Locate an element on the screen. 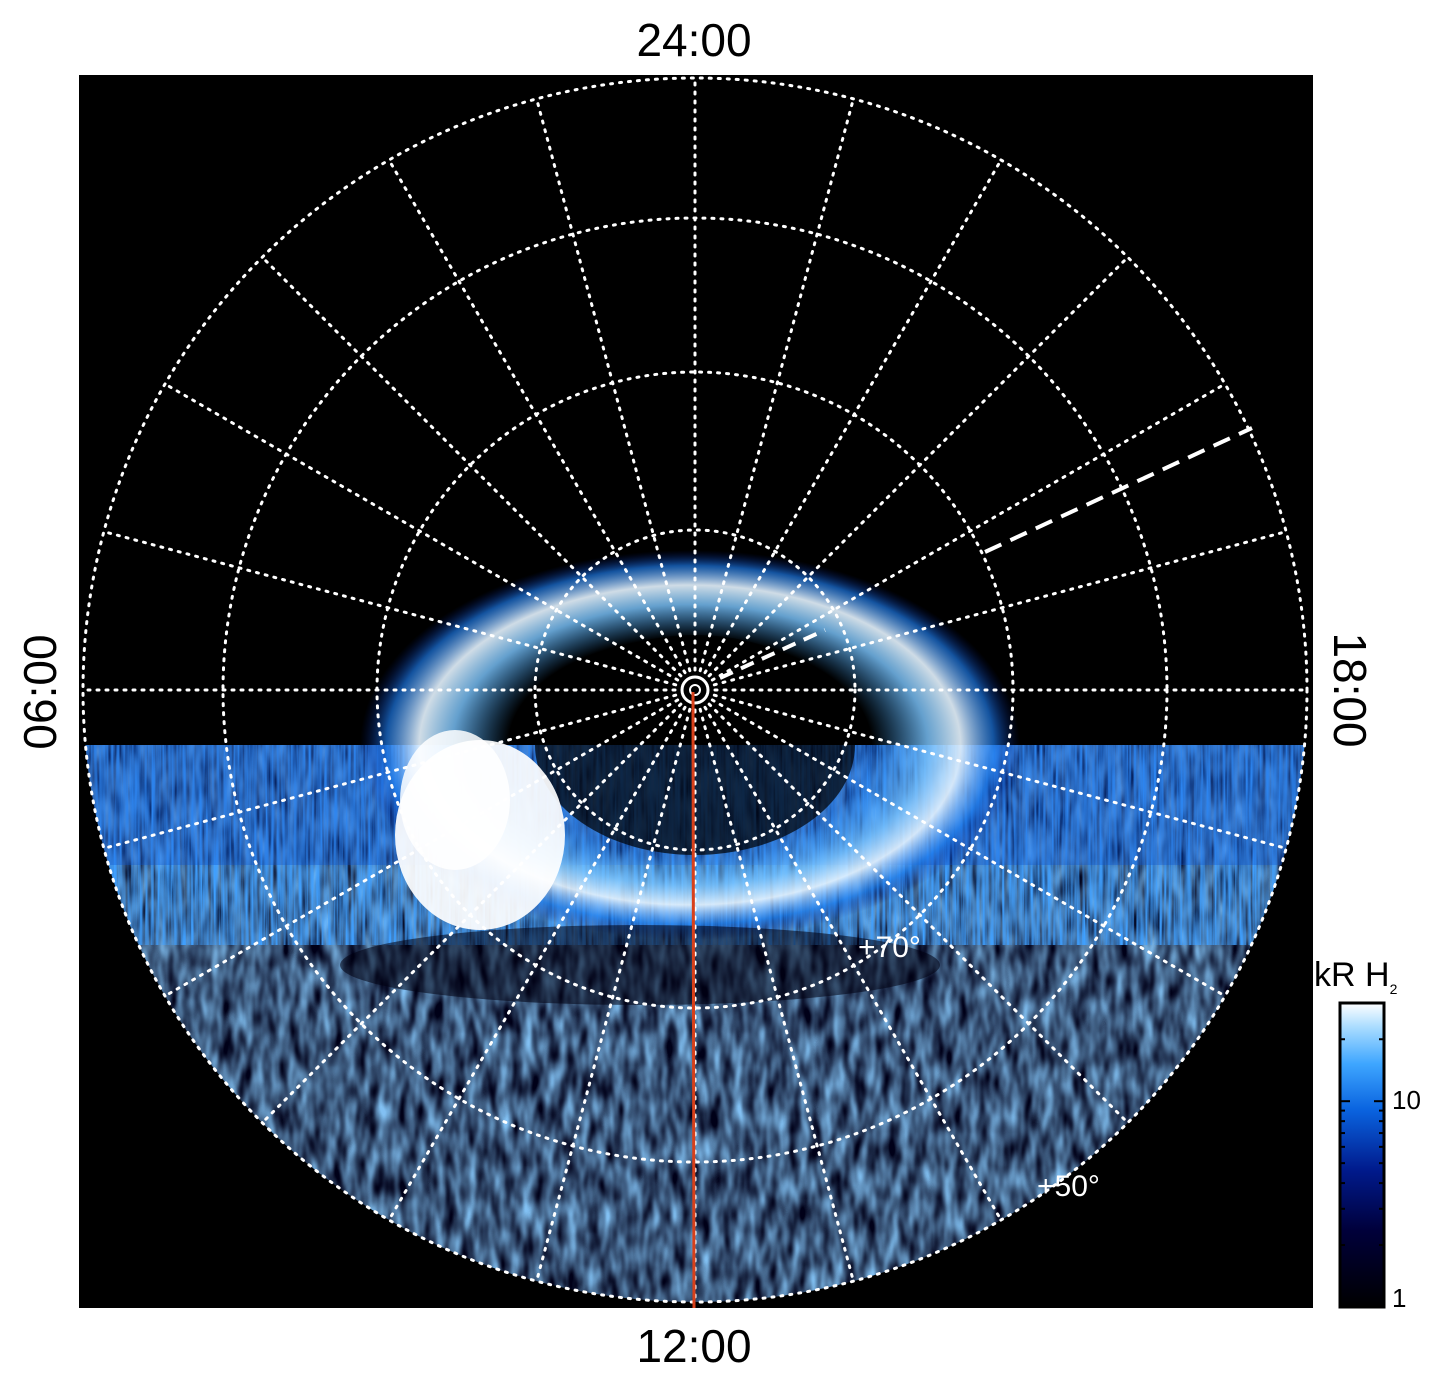 The image size is (1447, 1384). time-label-bottom: 12:00 is located at coordinates (693, 1346).